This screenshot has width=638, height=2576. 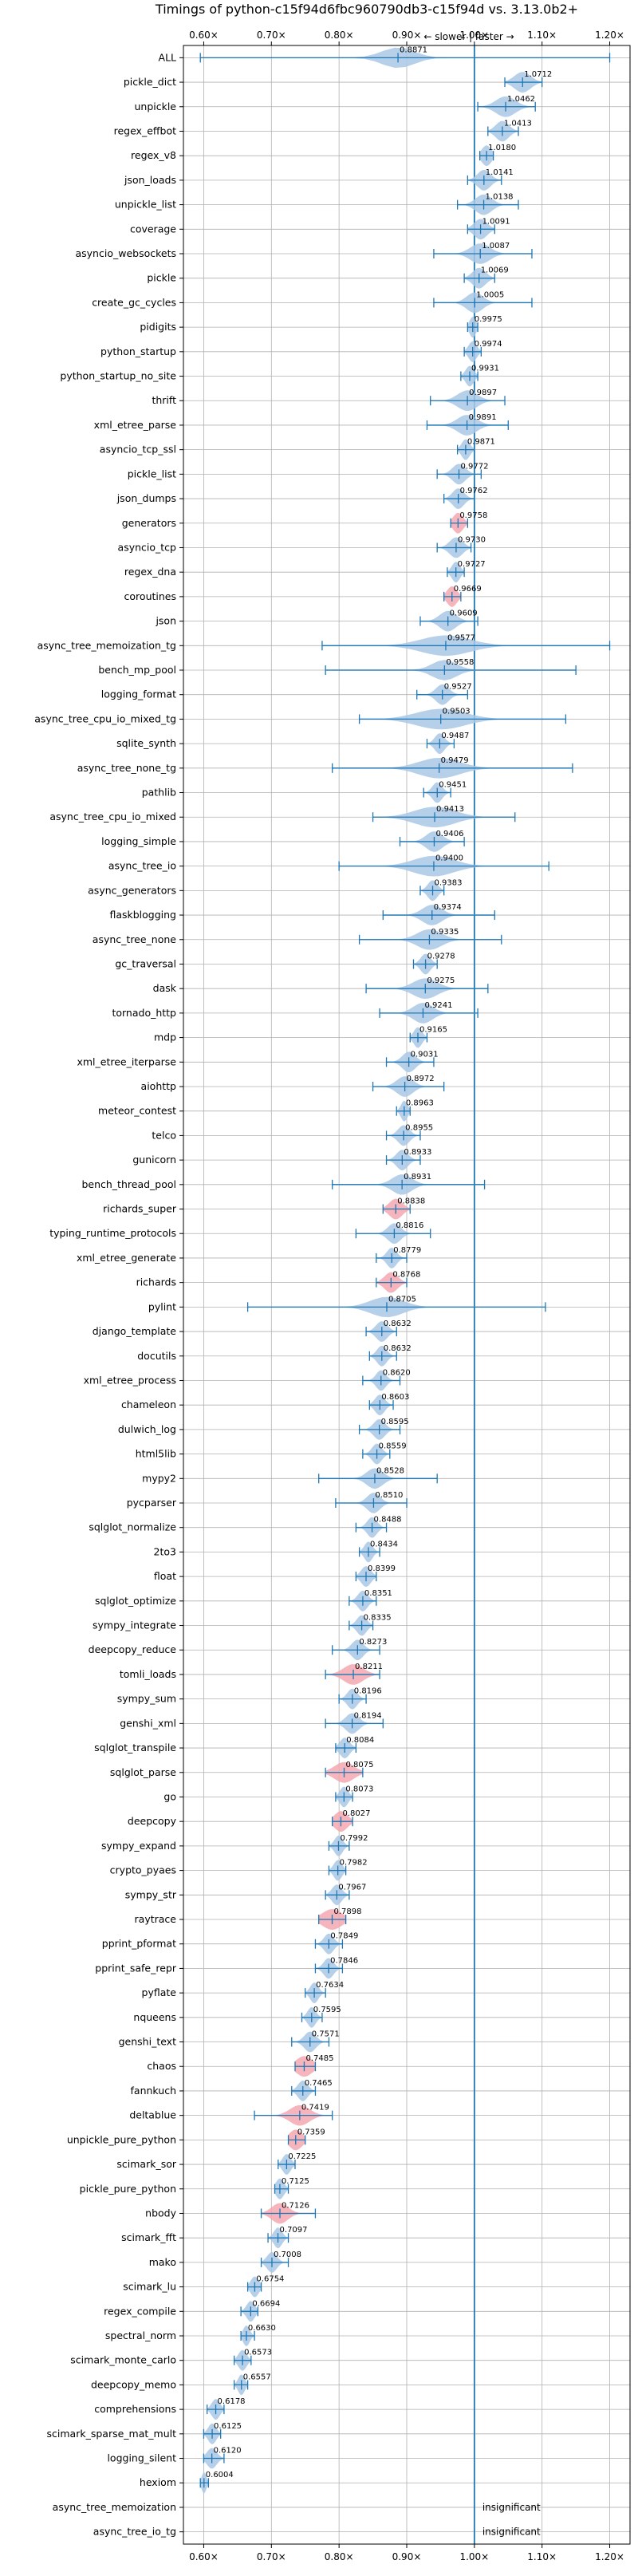 What do you see at coordinates (126, 1061) in the screenshot?
I see `benchmark-label: xml_etree_iterparse` at bounding box center [126, 1061].